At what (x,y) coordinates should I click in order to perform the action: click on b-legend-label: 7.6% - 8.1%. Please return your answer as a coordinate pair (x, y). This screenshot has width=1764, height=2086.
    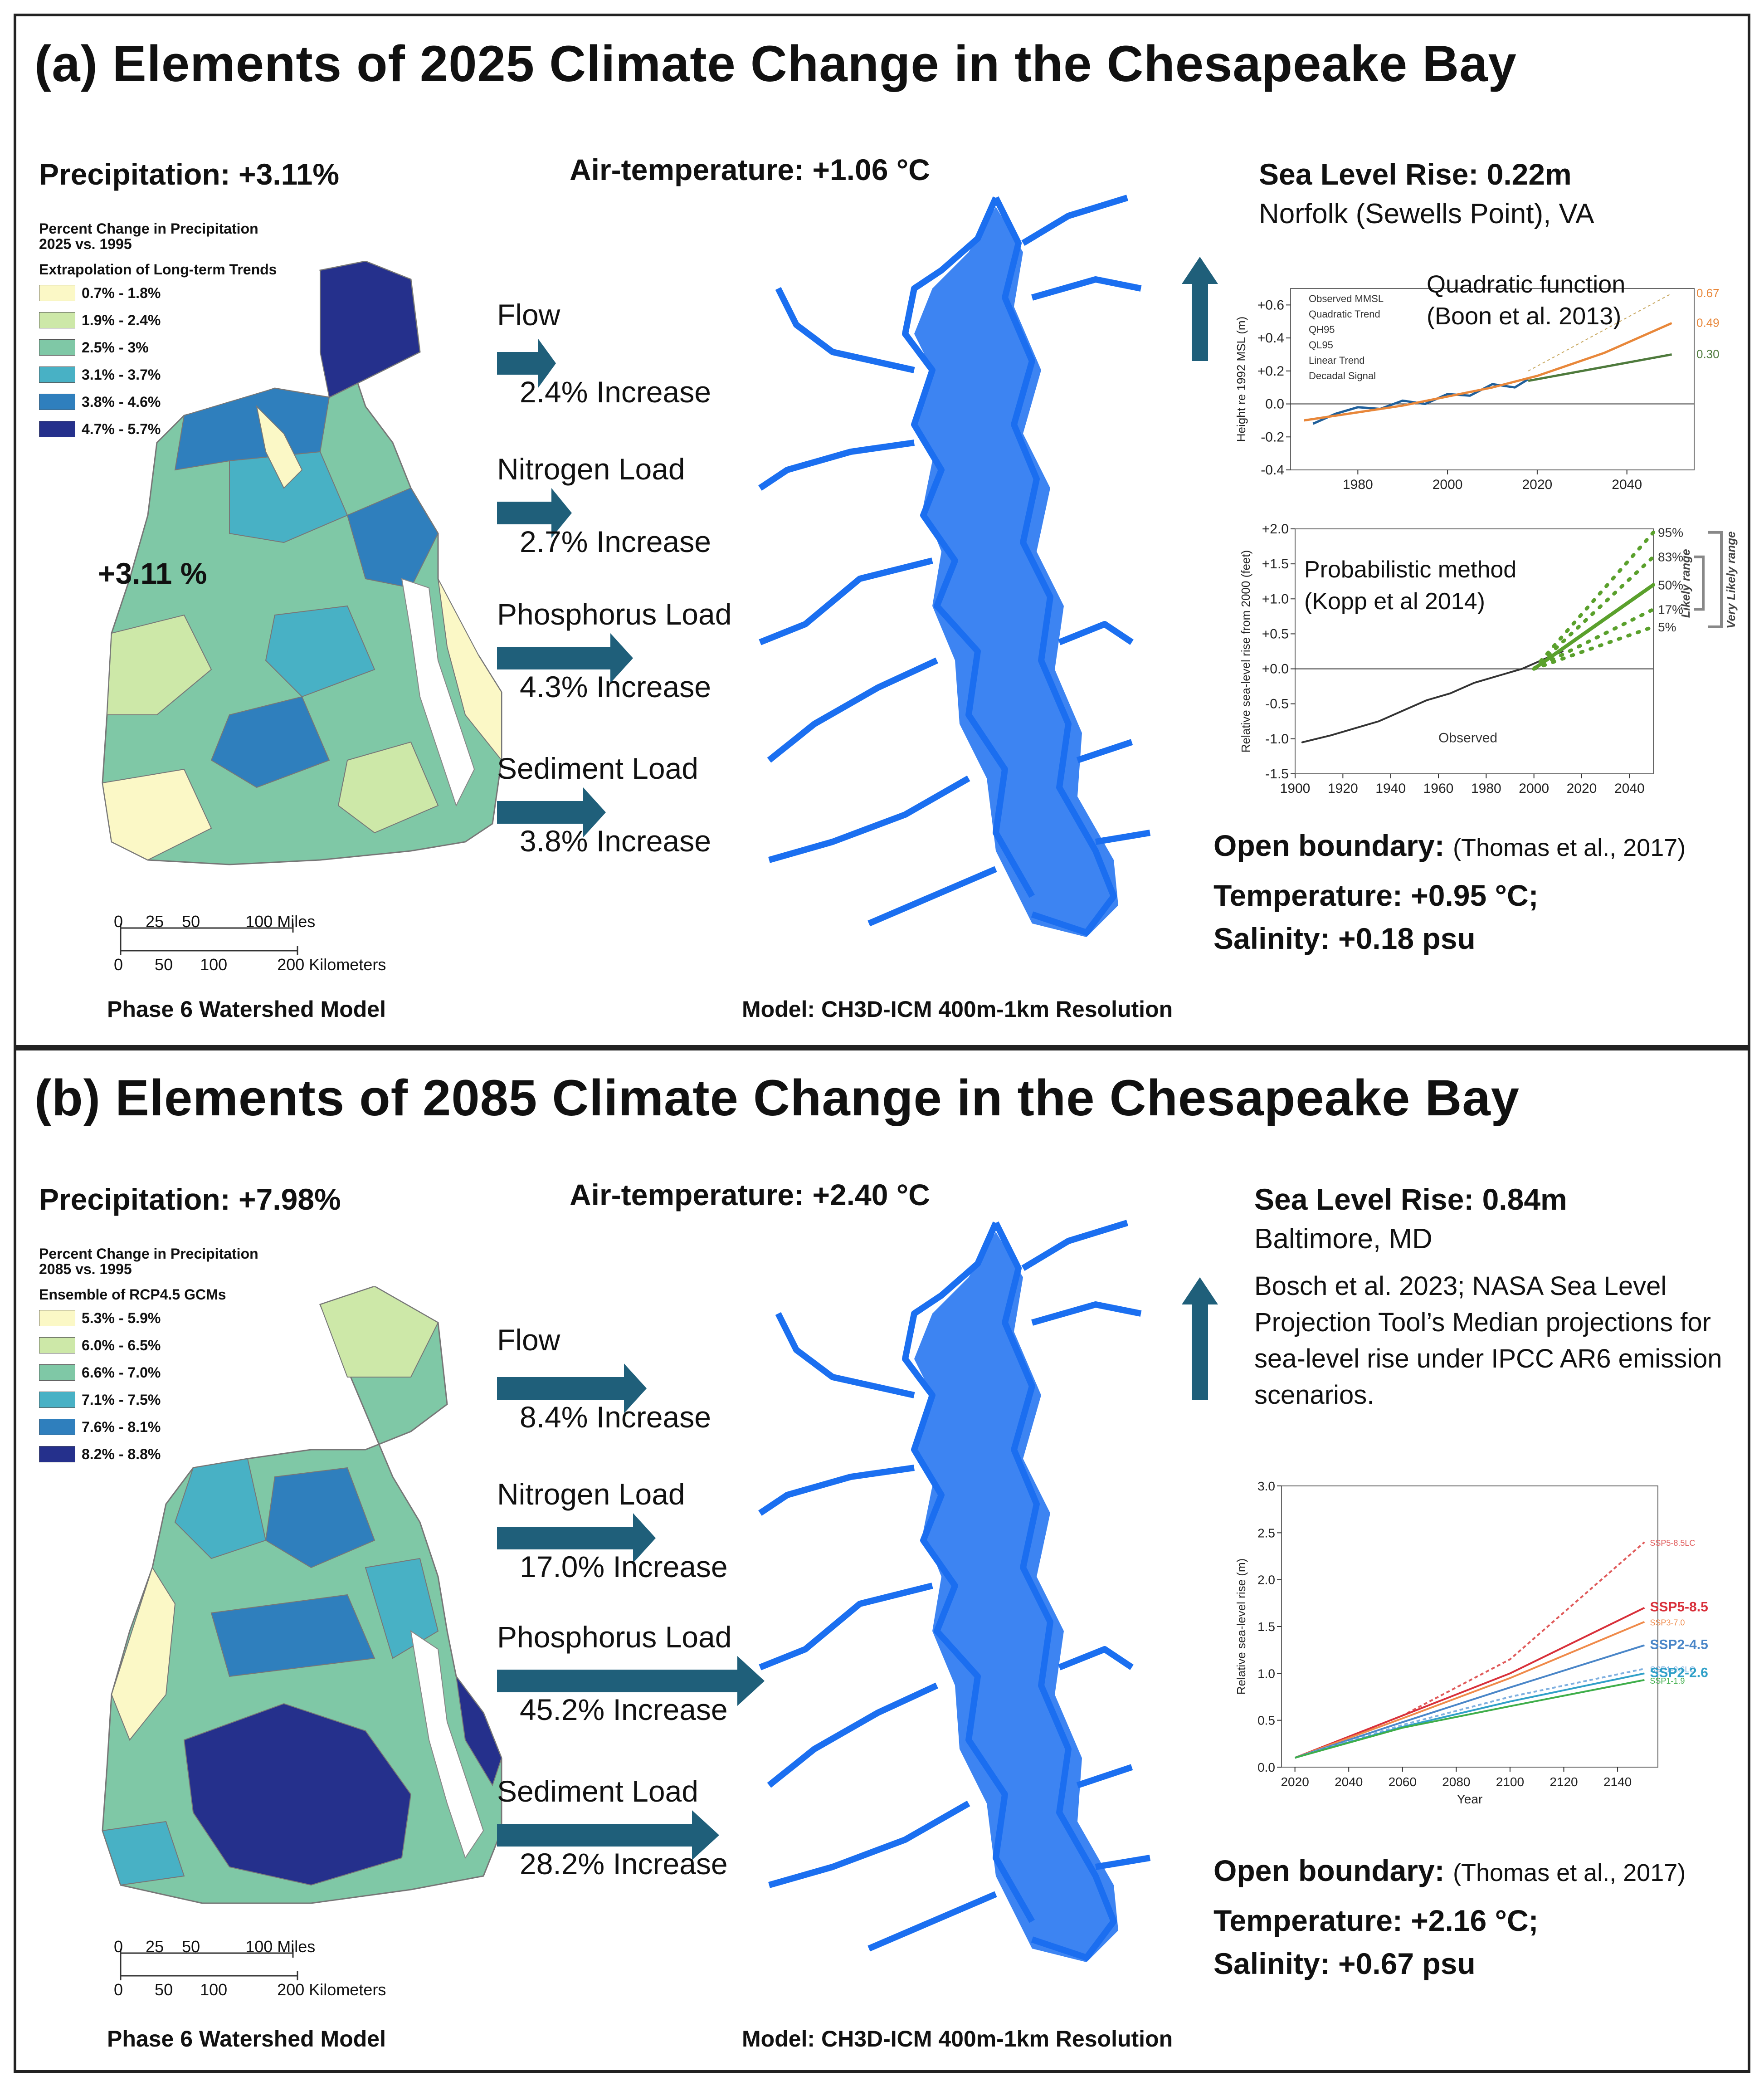
    Looking at the image, I should click on (121, 1426).